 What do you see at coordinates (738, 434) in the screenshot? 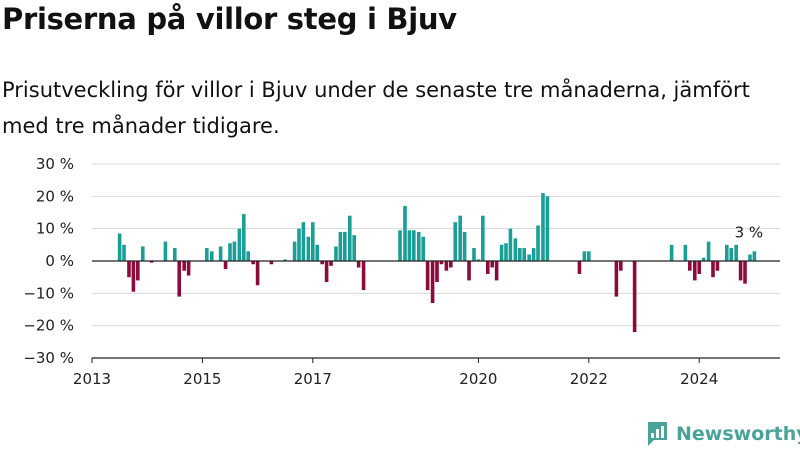
I see `brand-name: Newsworthy` at bounding box center [738, 434].